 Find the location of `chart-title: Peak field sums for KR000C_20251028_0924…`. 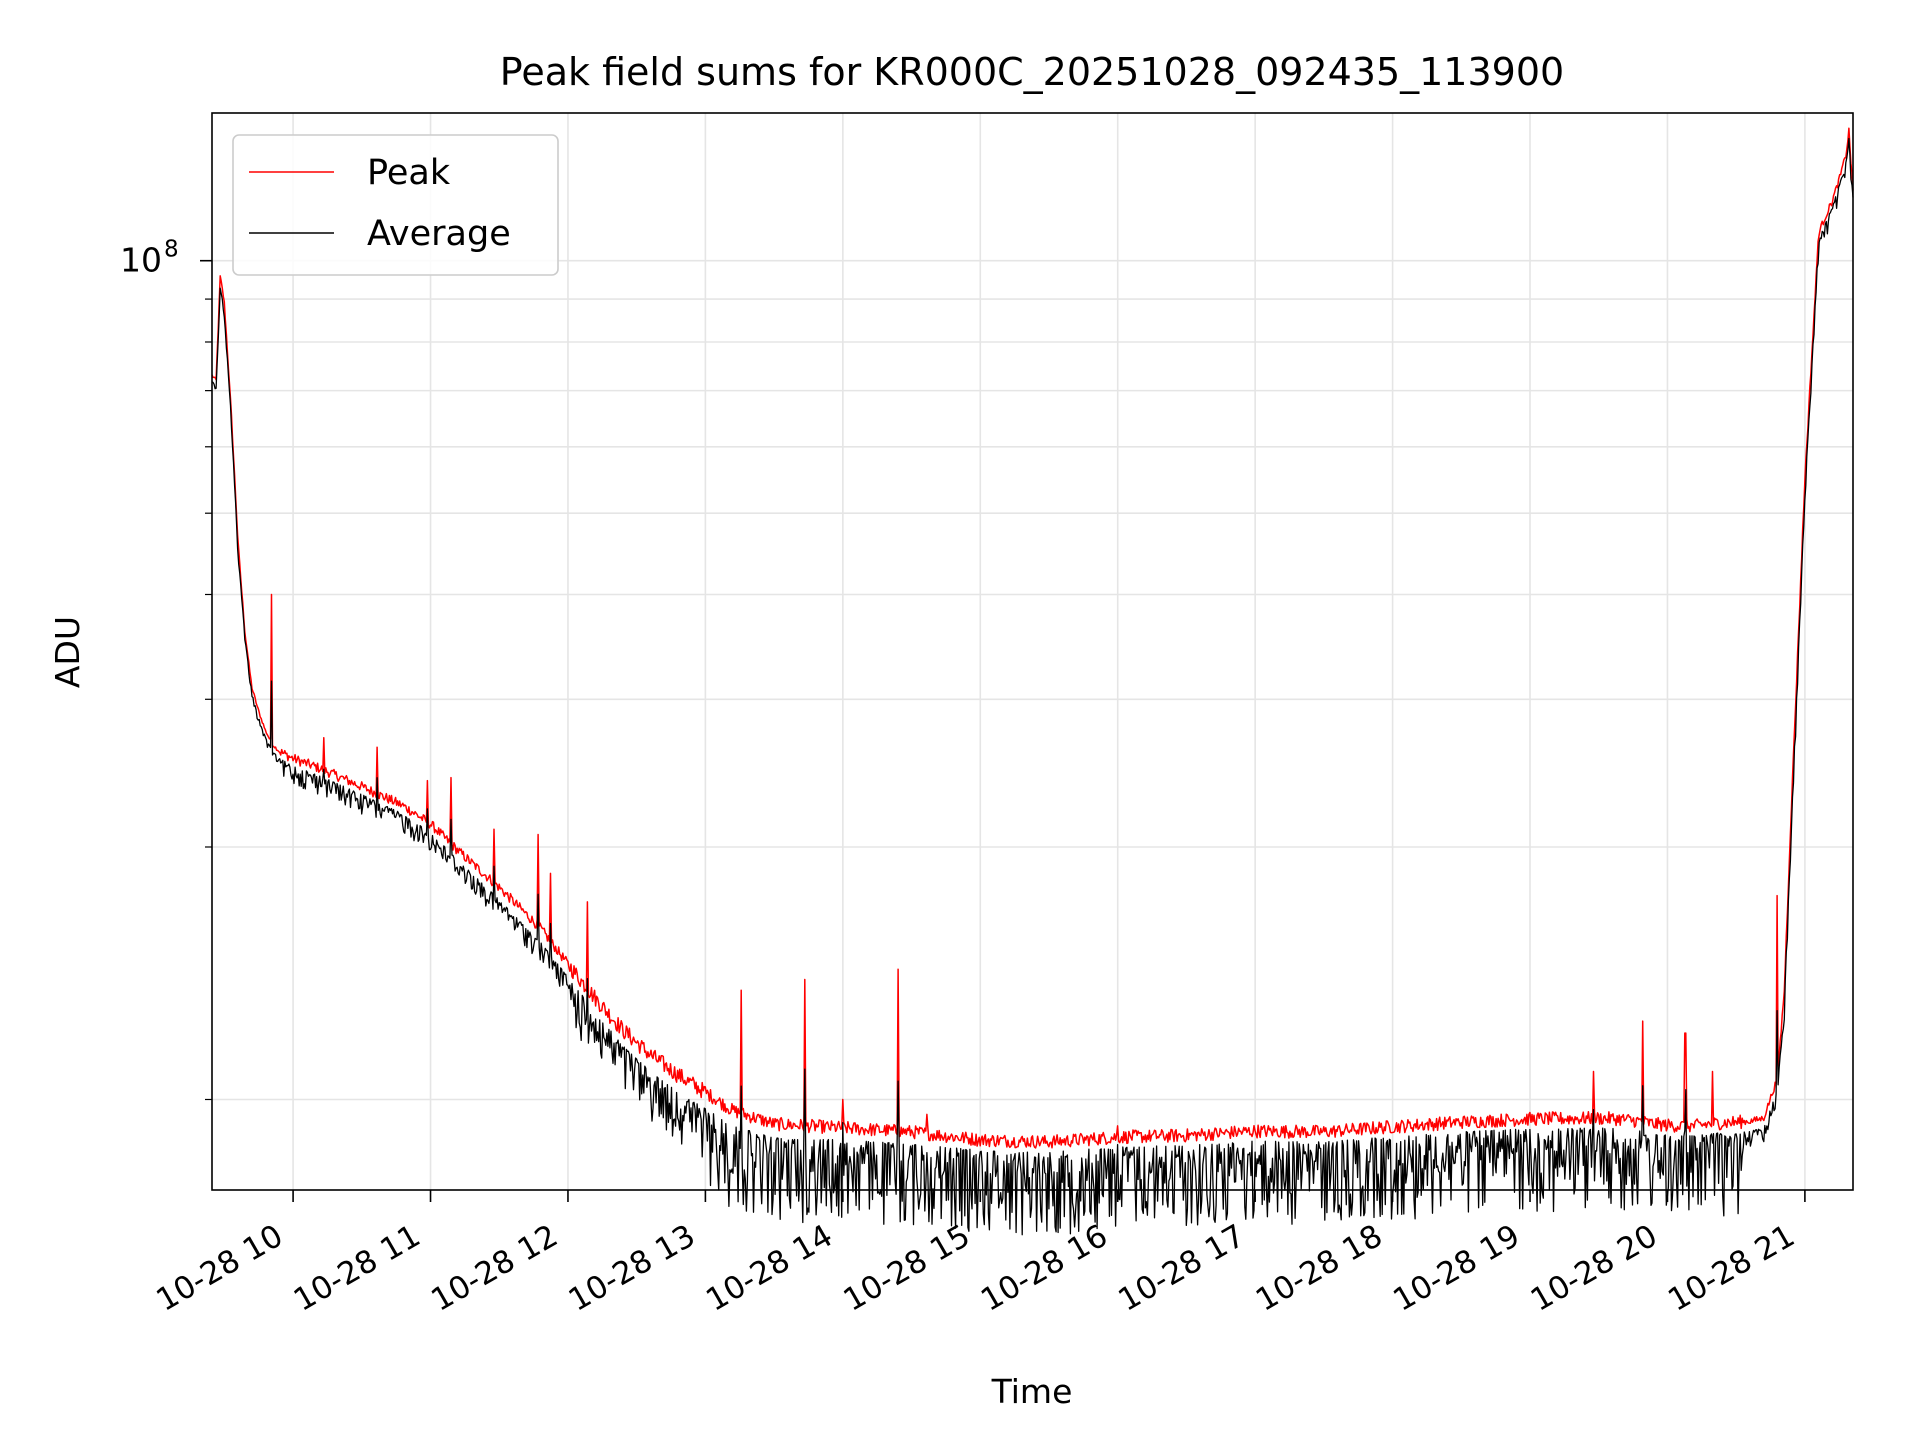

chart-title: Peak field sums for KR000C_20251028_0924… is located at coordinates (1032, 72).